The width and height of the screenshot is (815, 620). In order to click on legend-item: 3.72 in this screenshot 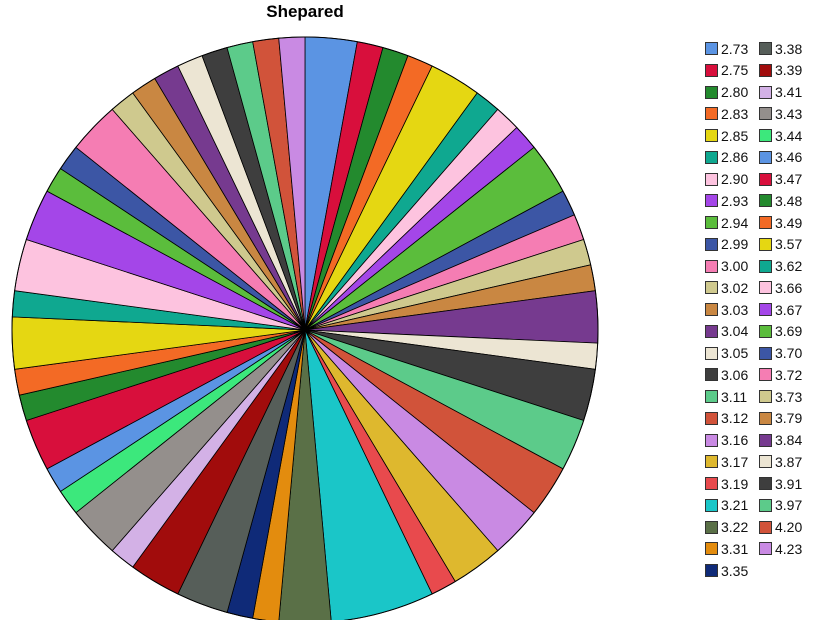, I will do `click(780, 374)`.